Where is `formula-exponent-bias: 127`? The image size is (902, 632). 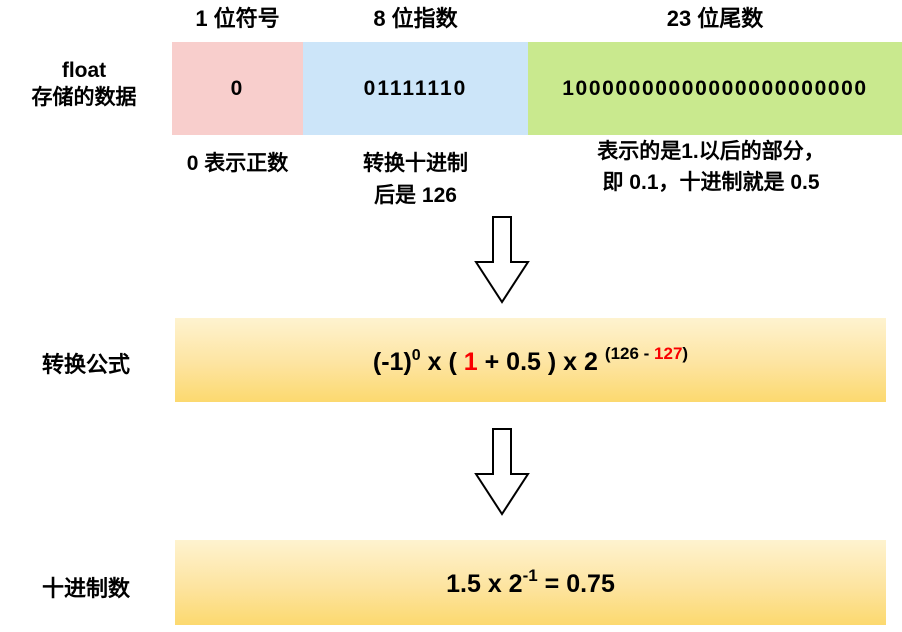 formula-exponent-bias: 127 is located at coordinates (668, 353).